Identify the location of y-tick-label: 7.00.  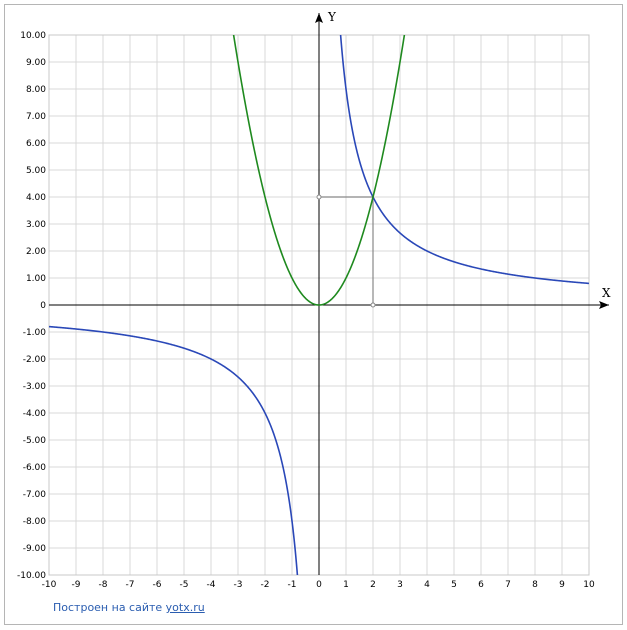
(36, 117).